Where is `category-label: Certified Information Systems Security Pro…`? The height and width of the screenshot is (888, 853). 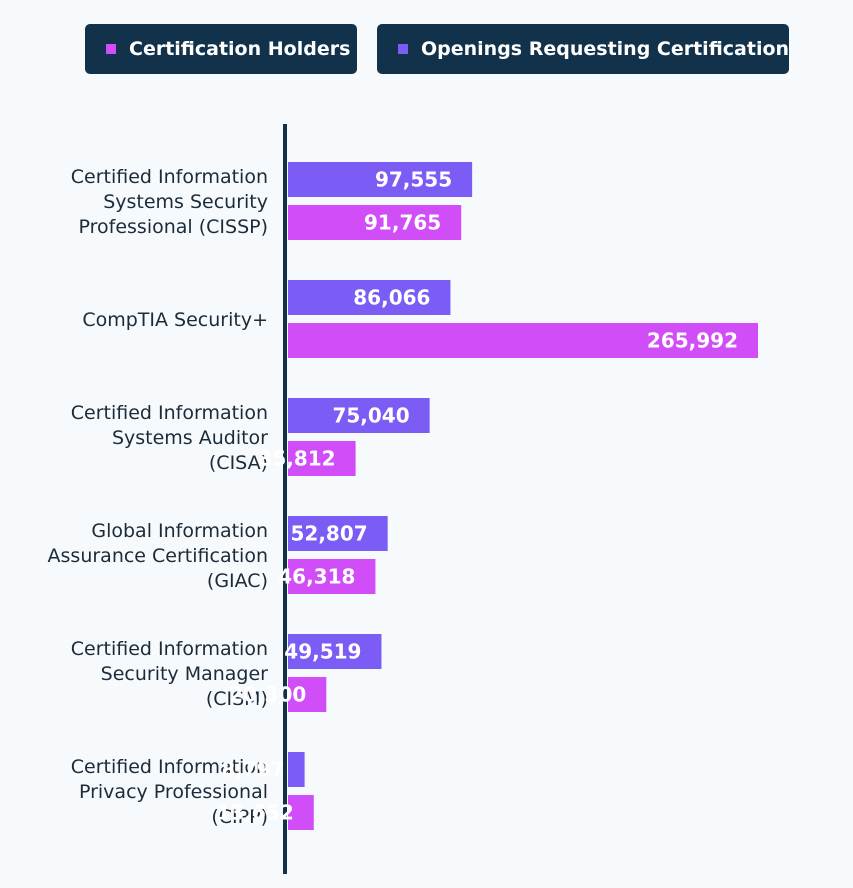 category-label: Certified Information Systems Security Pro… is located at coordinates (169, 202).